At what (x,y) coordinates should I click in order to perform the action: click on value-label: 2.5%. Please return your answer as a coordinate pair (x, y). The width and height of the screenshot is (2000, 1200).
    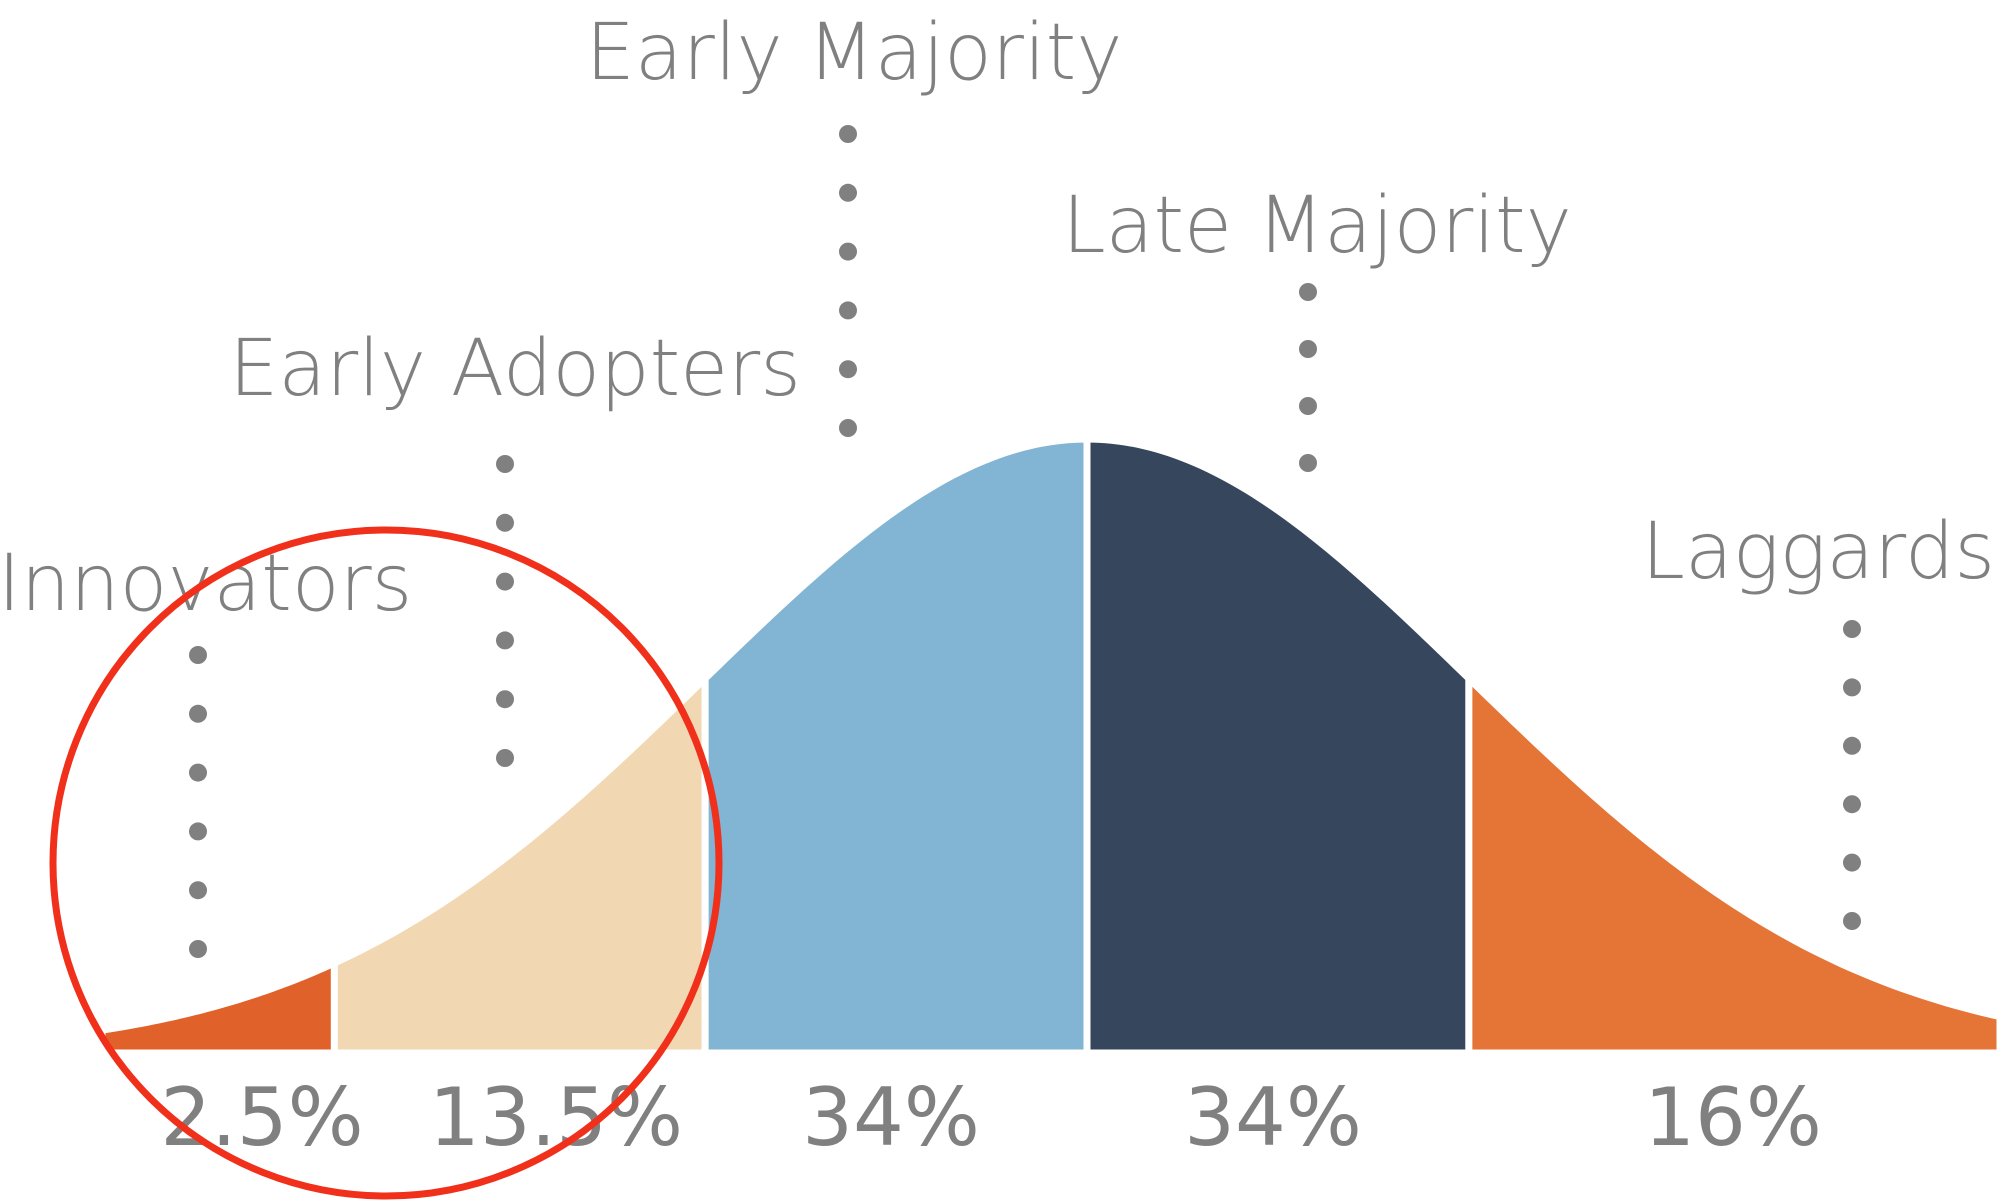
    Looking at the image, I should click on (261, 1117).